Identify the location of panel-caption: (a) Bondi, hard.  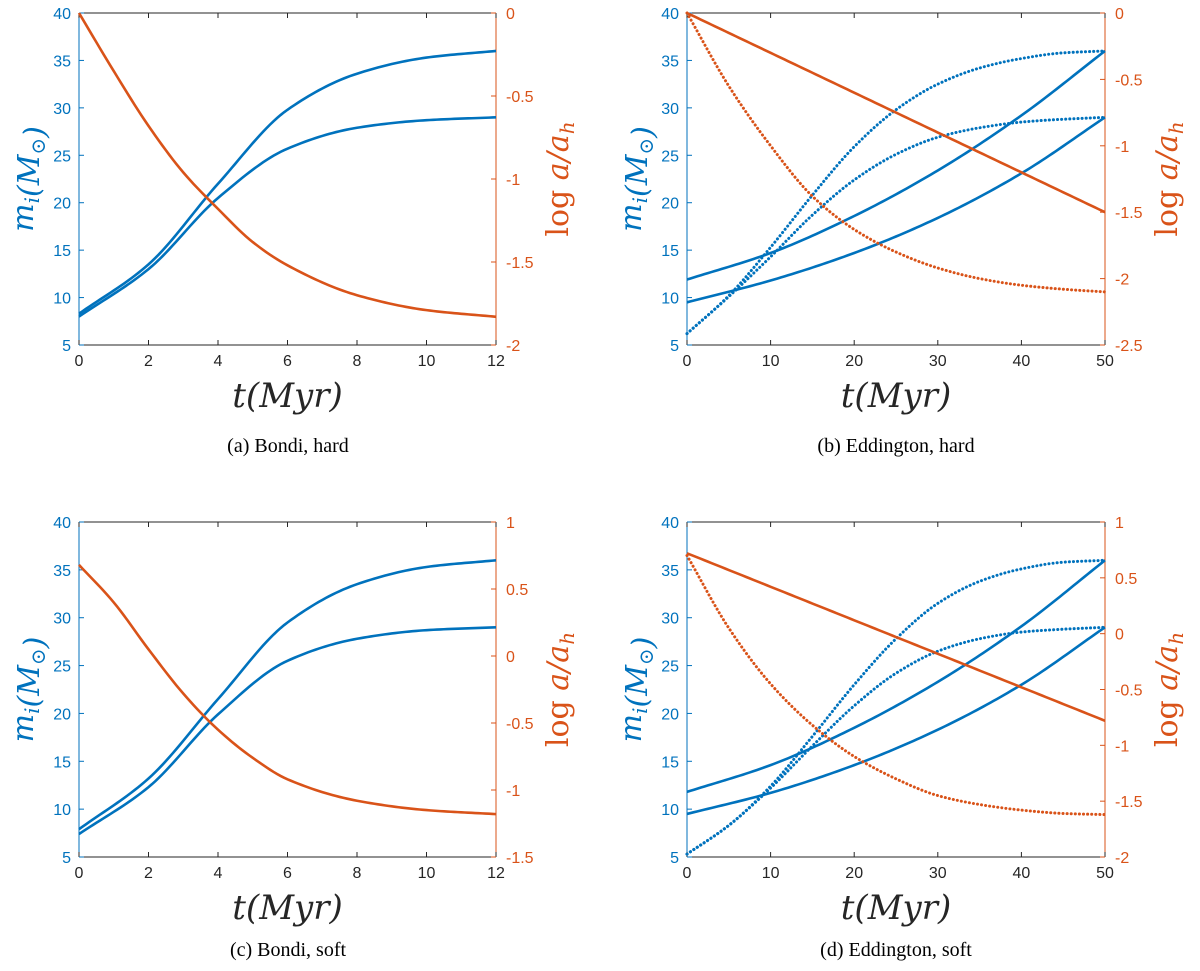
(288, 446).